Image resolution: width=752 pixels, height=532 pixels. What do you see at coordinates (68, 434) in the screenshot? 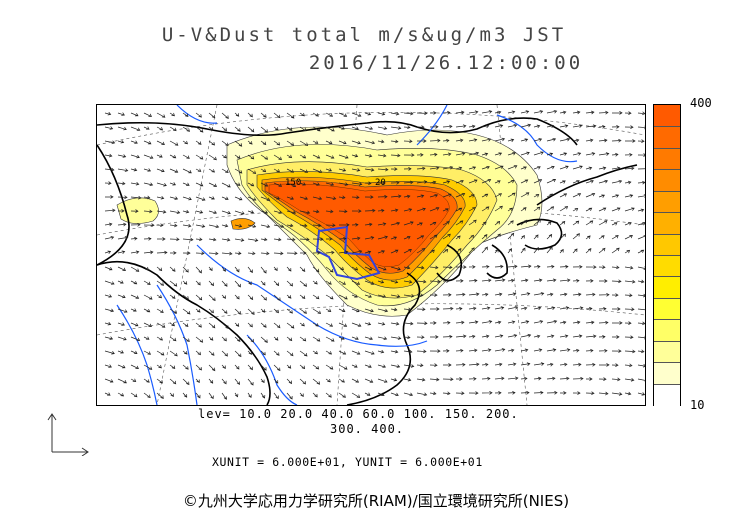
I see `axis-orientation-icon` at bounding box center [68, 434].